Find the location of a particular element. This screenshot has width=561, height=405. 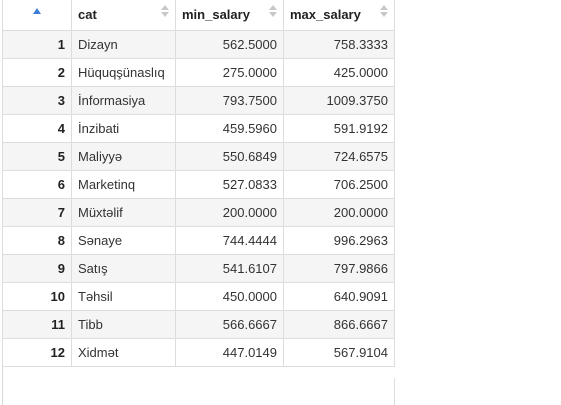

cell-min-salary: 447.0149 is located at coordinates (229, 352).